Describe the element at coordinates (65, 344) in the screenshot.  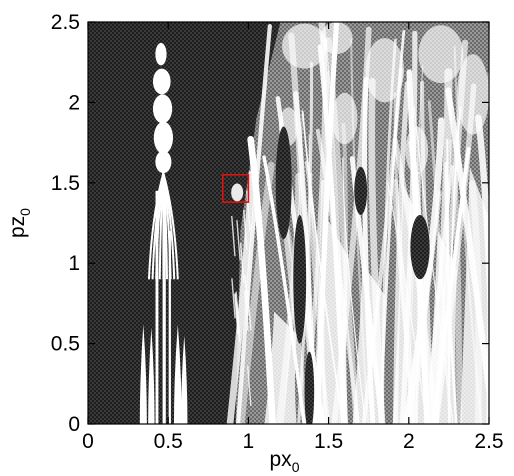
I see `y-tick-label: 0.5` at that location.